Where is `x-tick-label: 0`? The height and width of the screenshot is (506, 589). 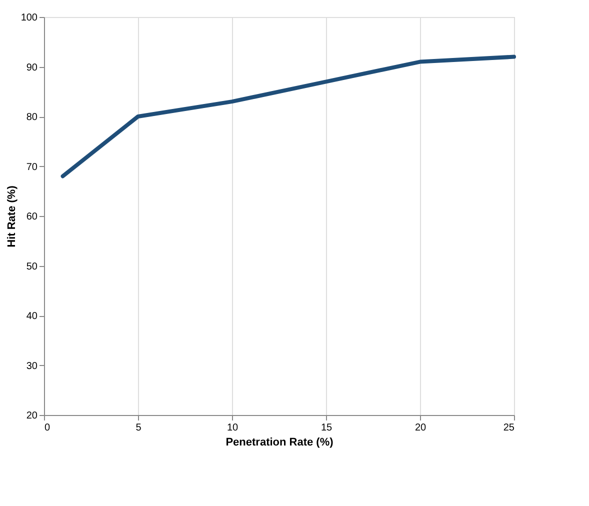
x-tick-label: 0 is located at coordinates (47, 428).